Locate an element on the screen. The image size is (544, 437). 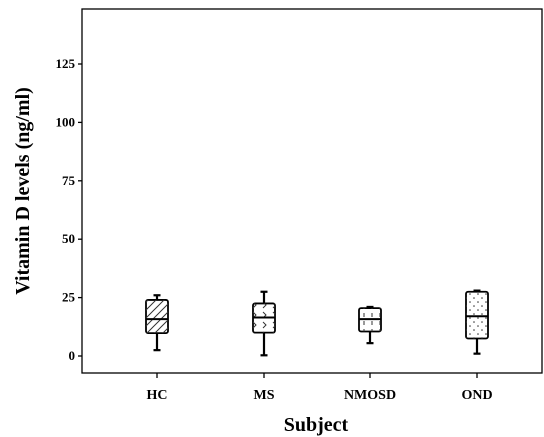
x-tick-label: MS is located at coordinates (264, 395).